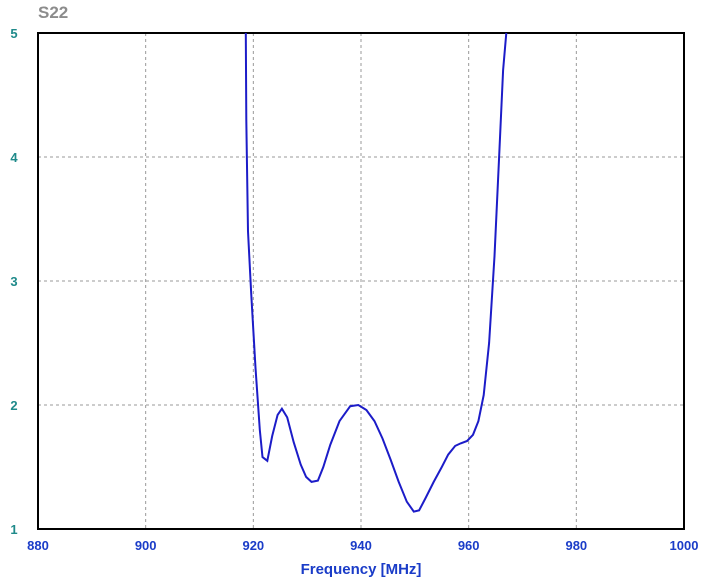 The width and height of the screenshot is (711, 584). I want to click on x-tick-label: 960, so click(469, 545).